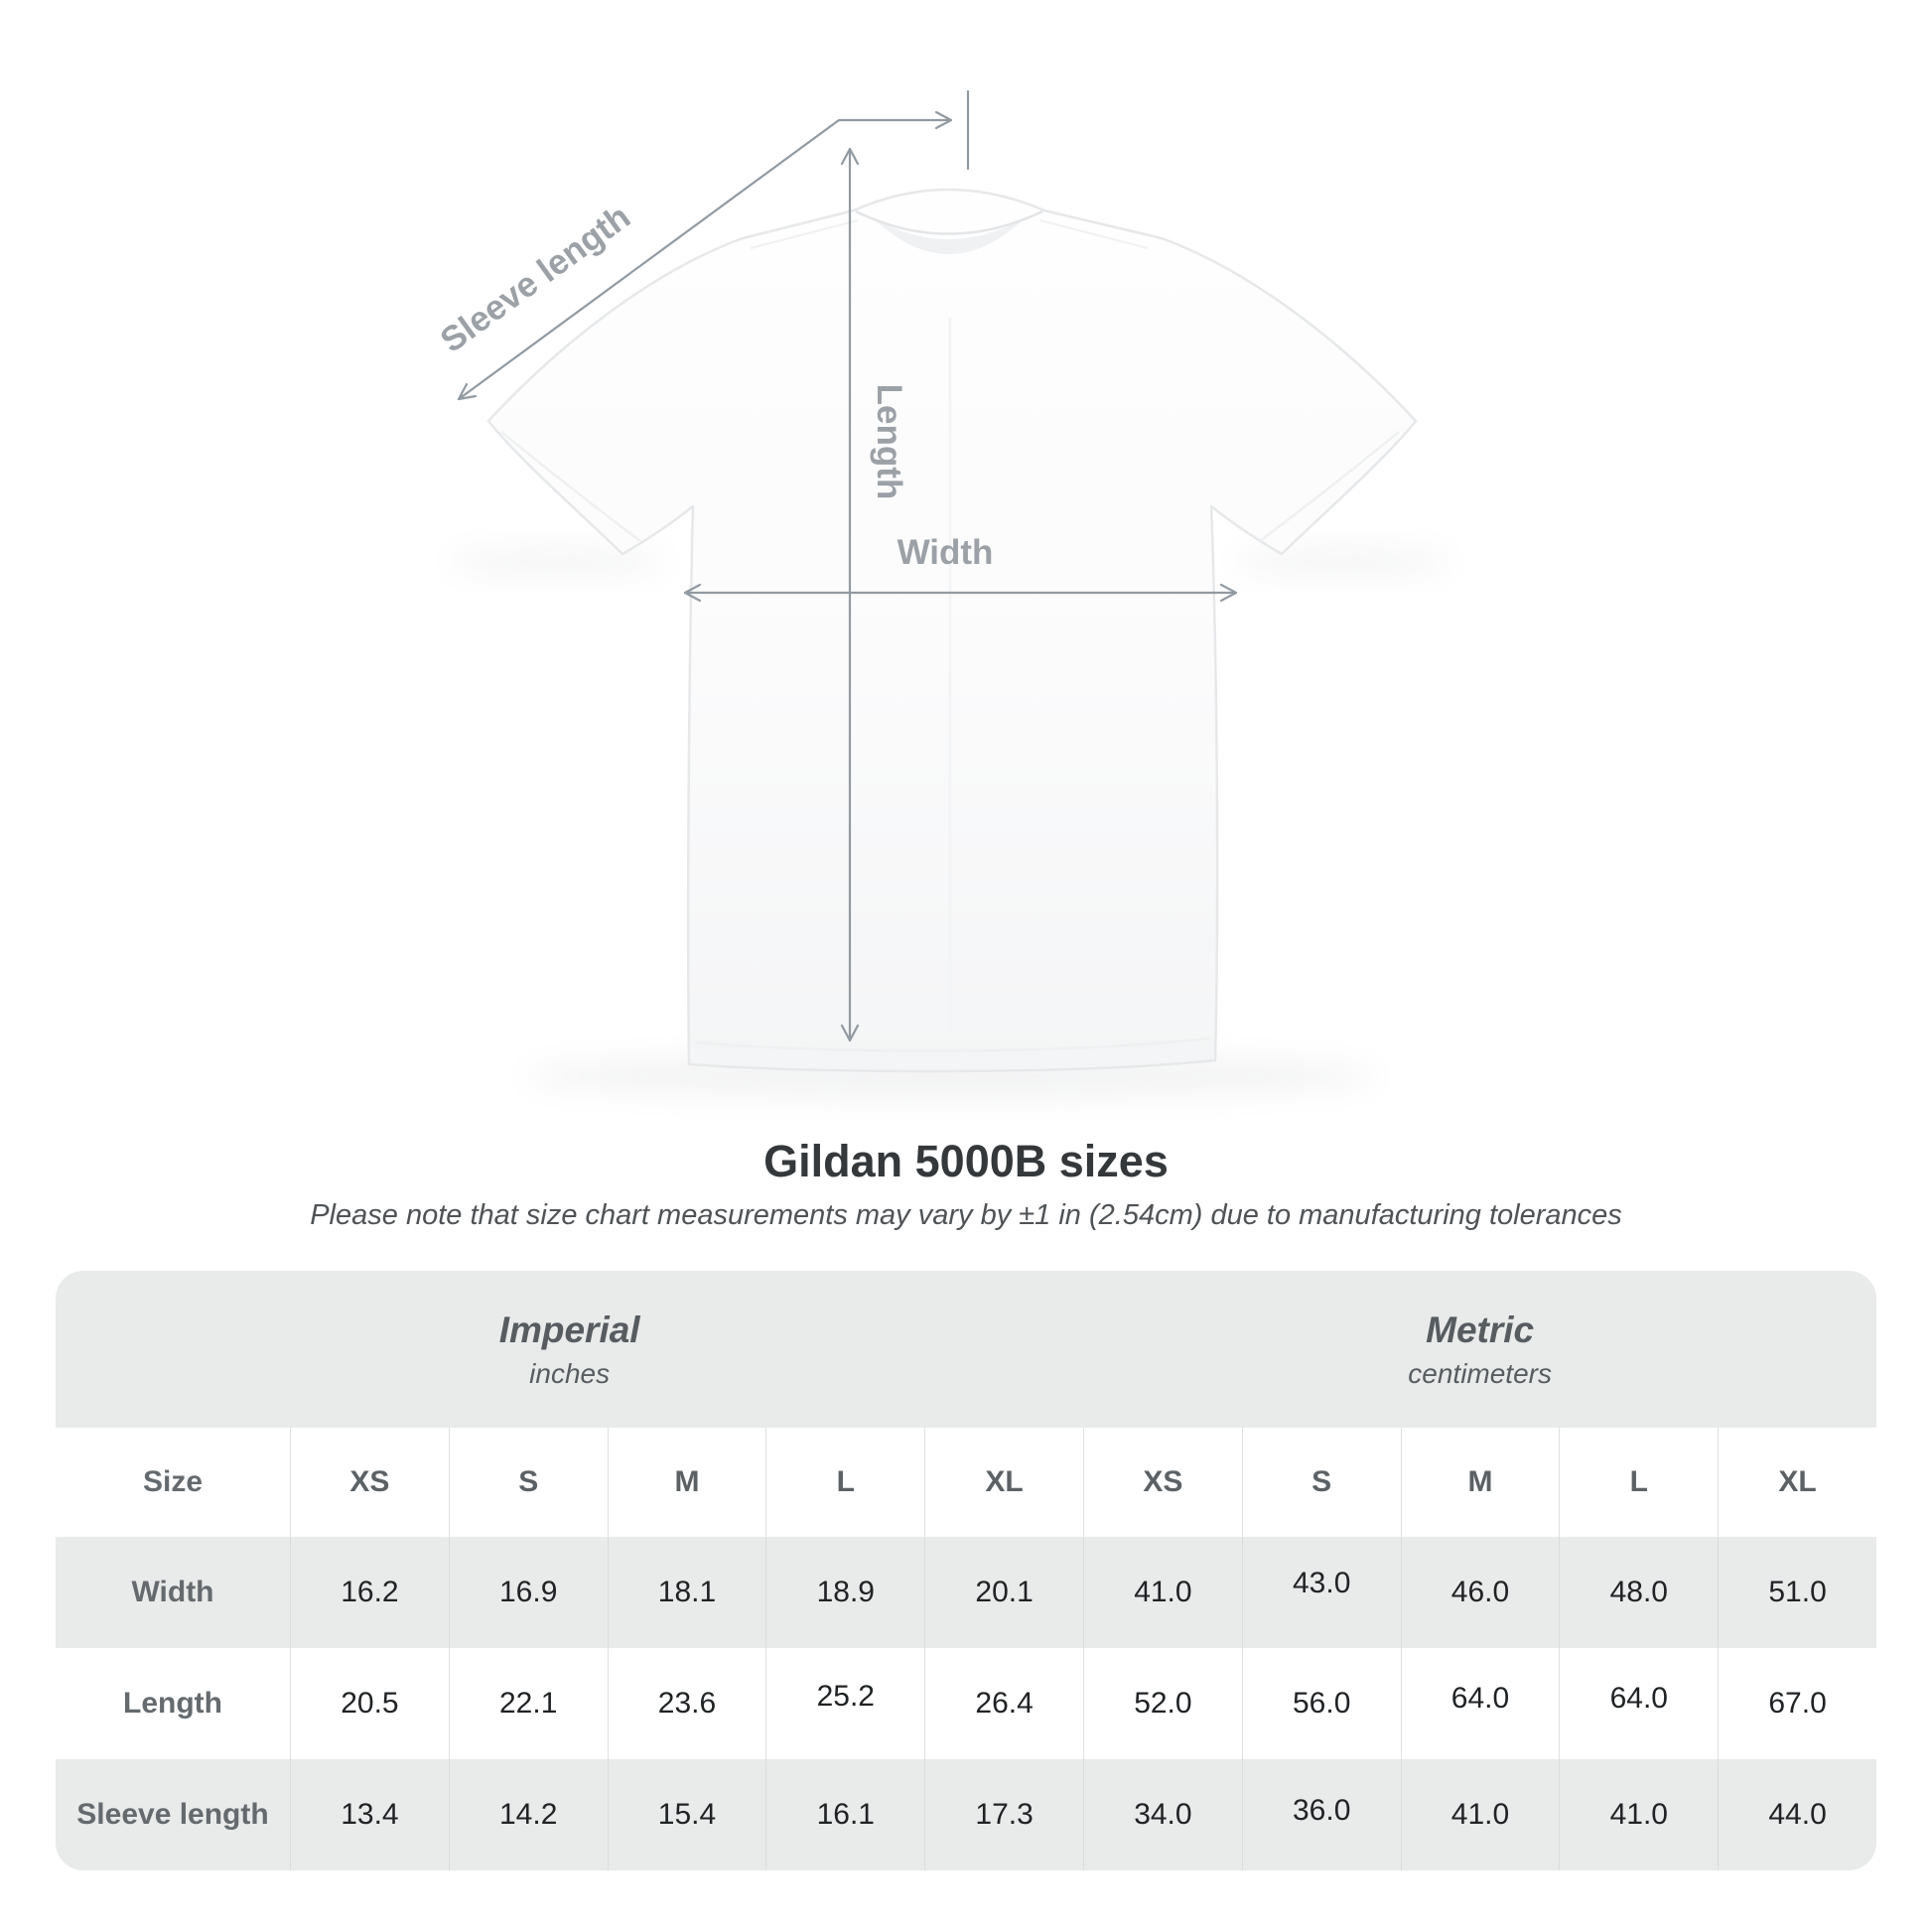 This screenshot has height=1932, width=1932. What do you see at coordinates (369, 1703) in the screenshot?
I see `value-cell: 20.5` at bounding box center [369, 1703].